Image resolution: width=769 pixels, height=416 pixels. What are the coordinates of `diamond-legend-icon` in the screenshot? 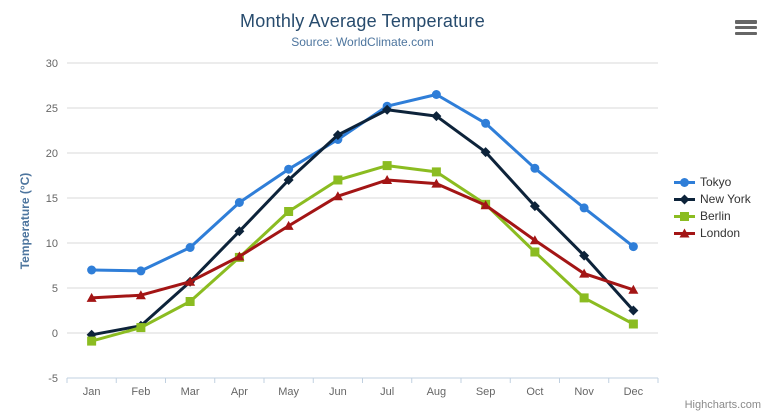 It's located at (684, 199).